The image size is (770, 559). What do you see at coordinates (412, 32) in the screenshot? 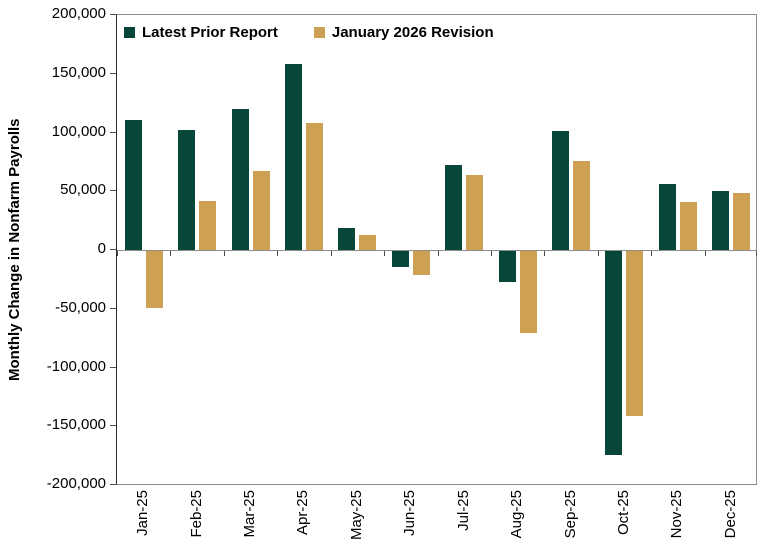
I see `legend-label: January 2026 Revision` at bounding box center [412, 32].